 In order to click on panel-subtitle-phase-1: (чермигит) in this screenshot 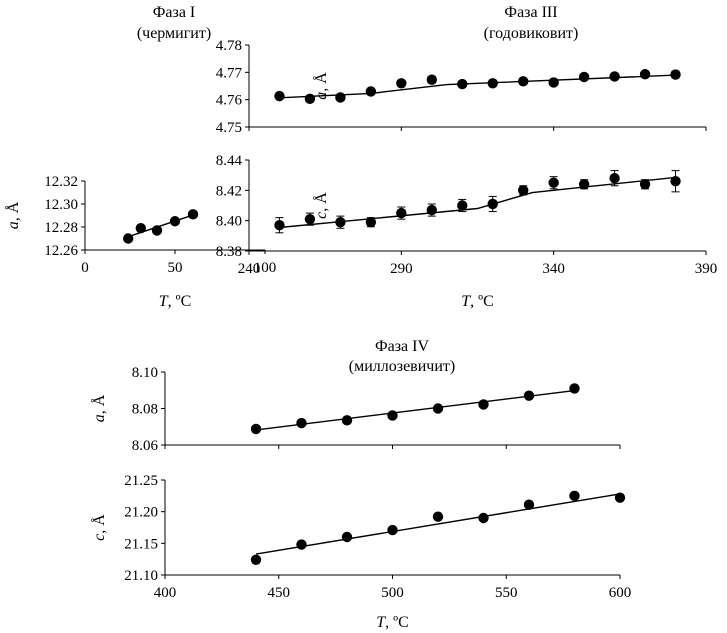, I will do `click(174, 33)`.